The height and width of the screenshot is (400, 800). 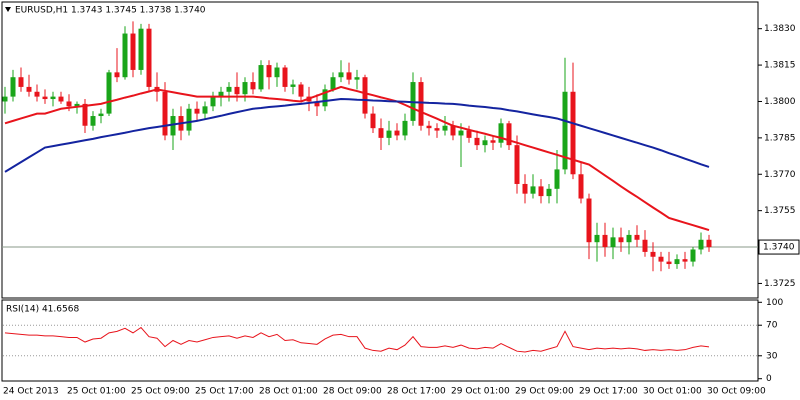 I want to click on x-tick-label: 24 Oct 2013, so click(x=31, y=392).